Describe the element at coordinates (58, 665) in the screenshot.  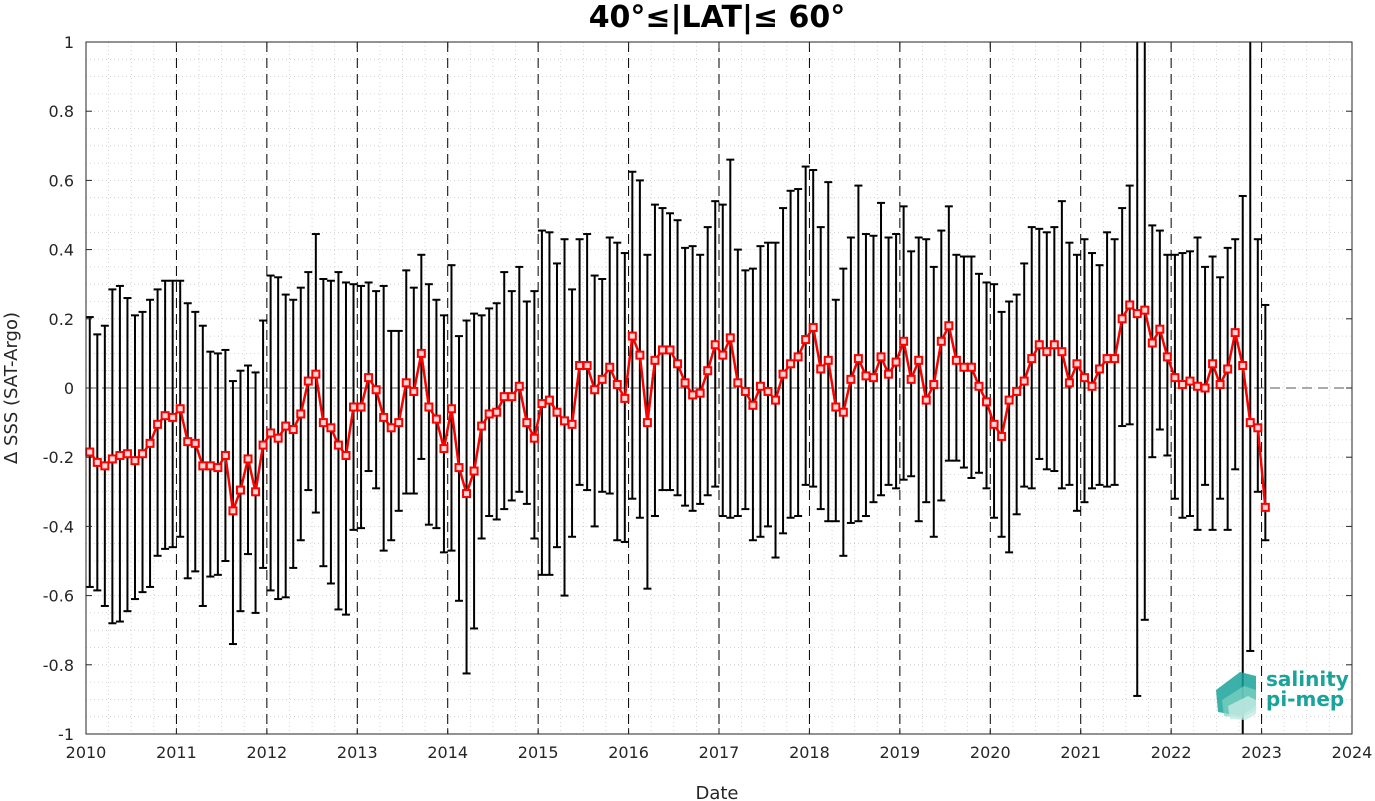
I see `y-tick-label: -0.8` at that location.